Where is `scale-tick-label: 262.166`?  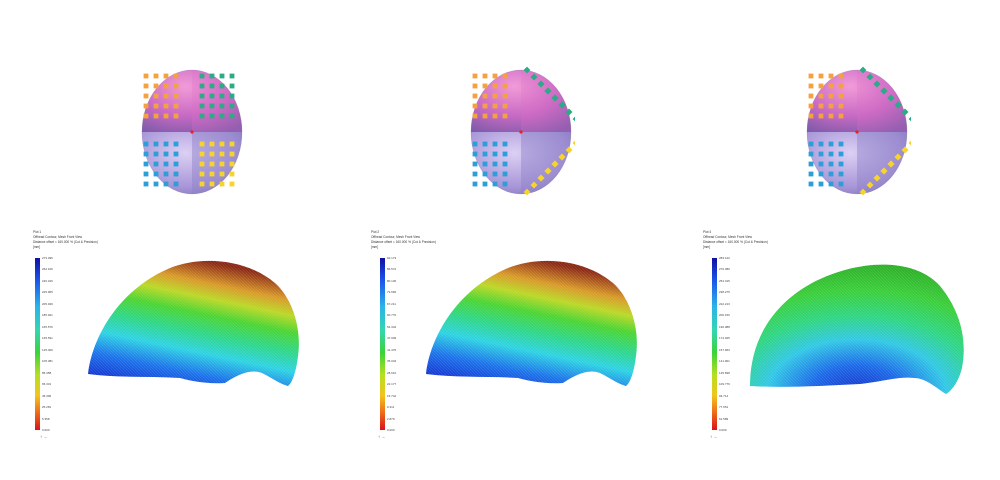
scale-tick-label: 262.166 is located at coordinates (47, 269).